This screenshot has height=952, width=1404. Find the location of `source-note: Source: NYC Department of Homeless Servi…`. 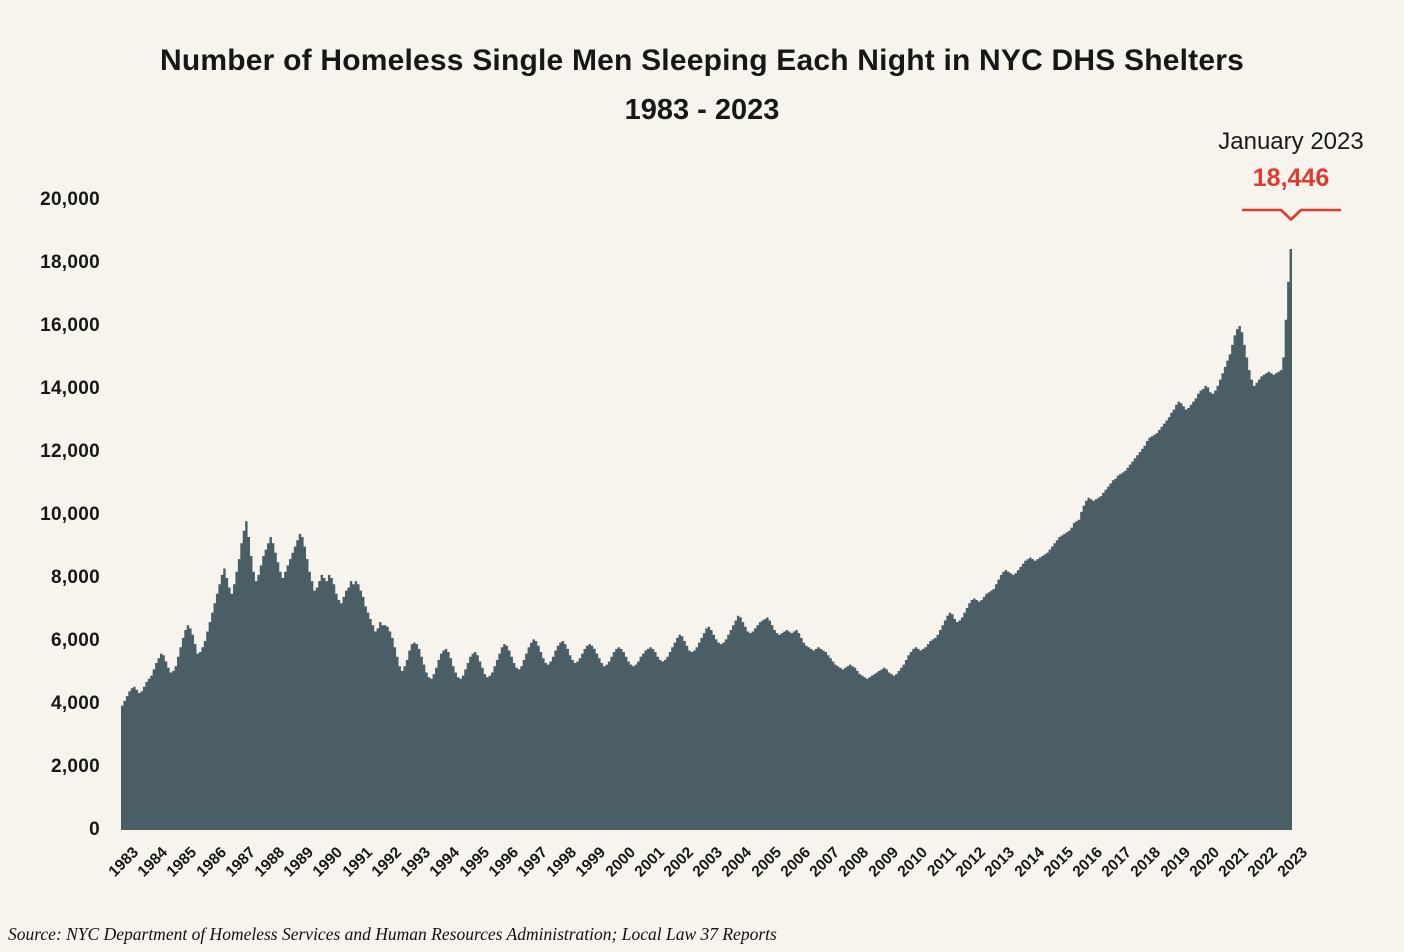

source-note: Source: NYC Department of Homeless Servi… is located at coordinates (392, 934).